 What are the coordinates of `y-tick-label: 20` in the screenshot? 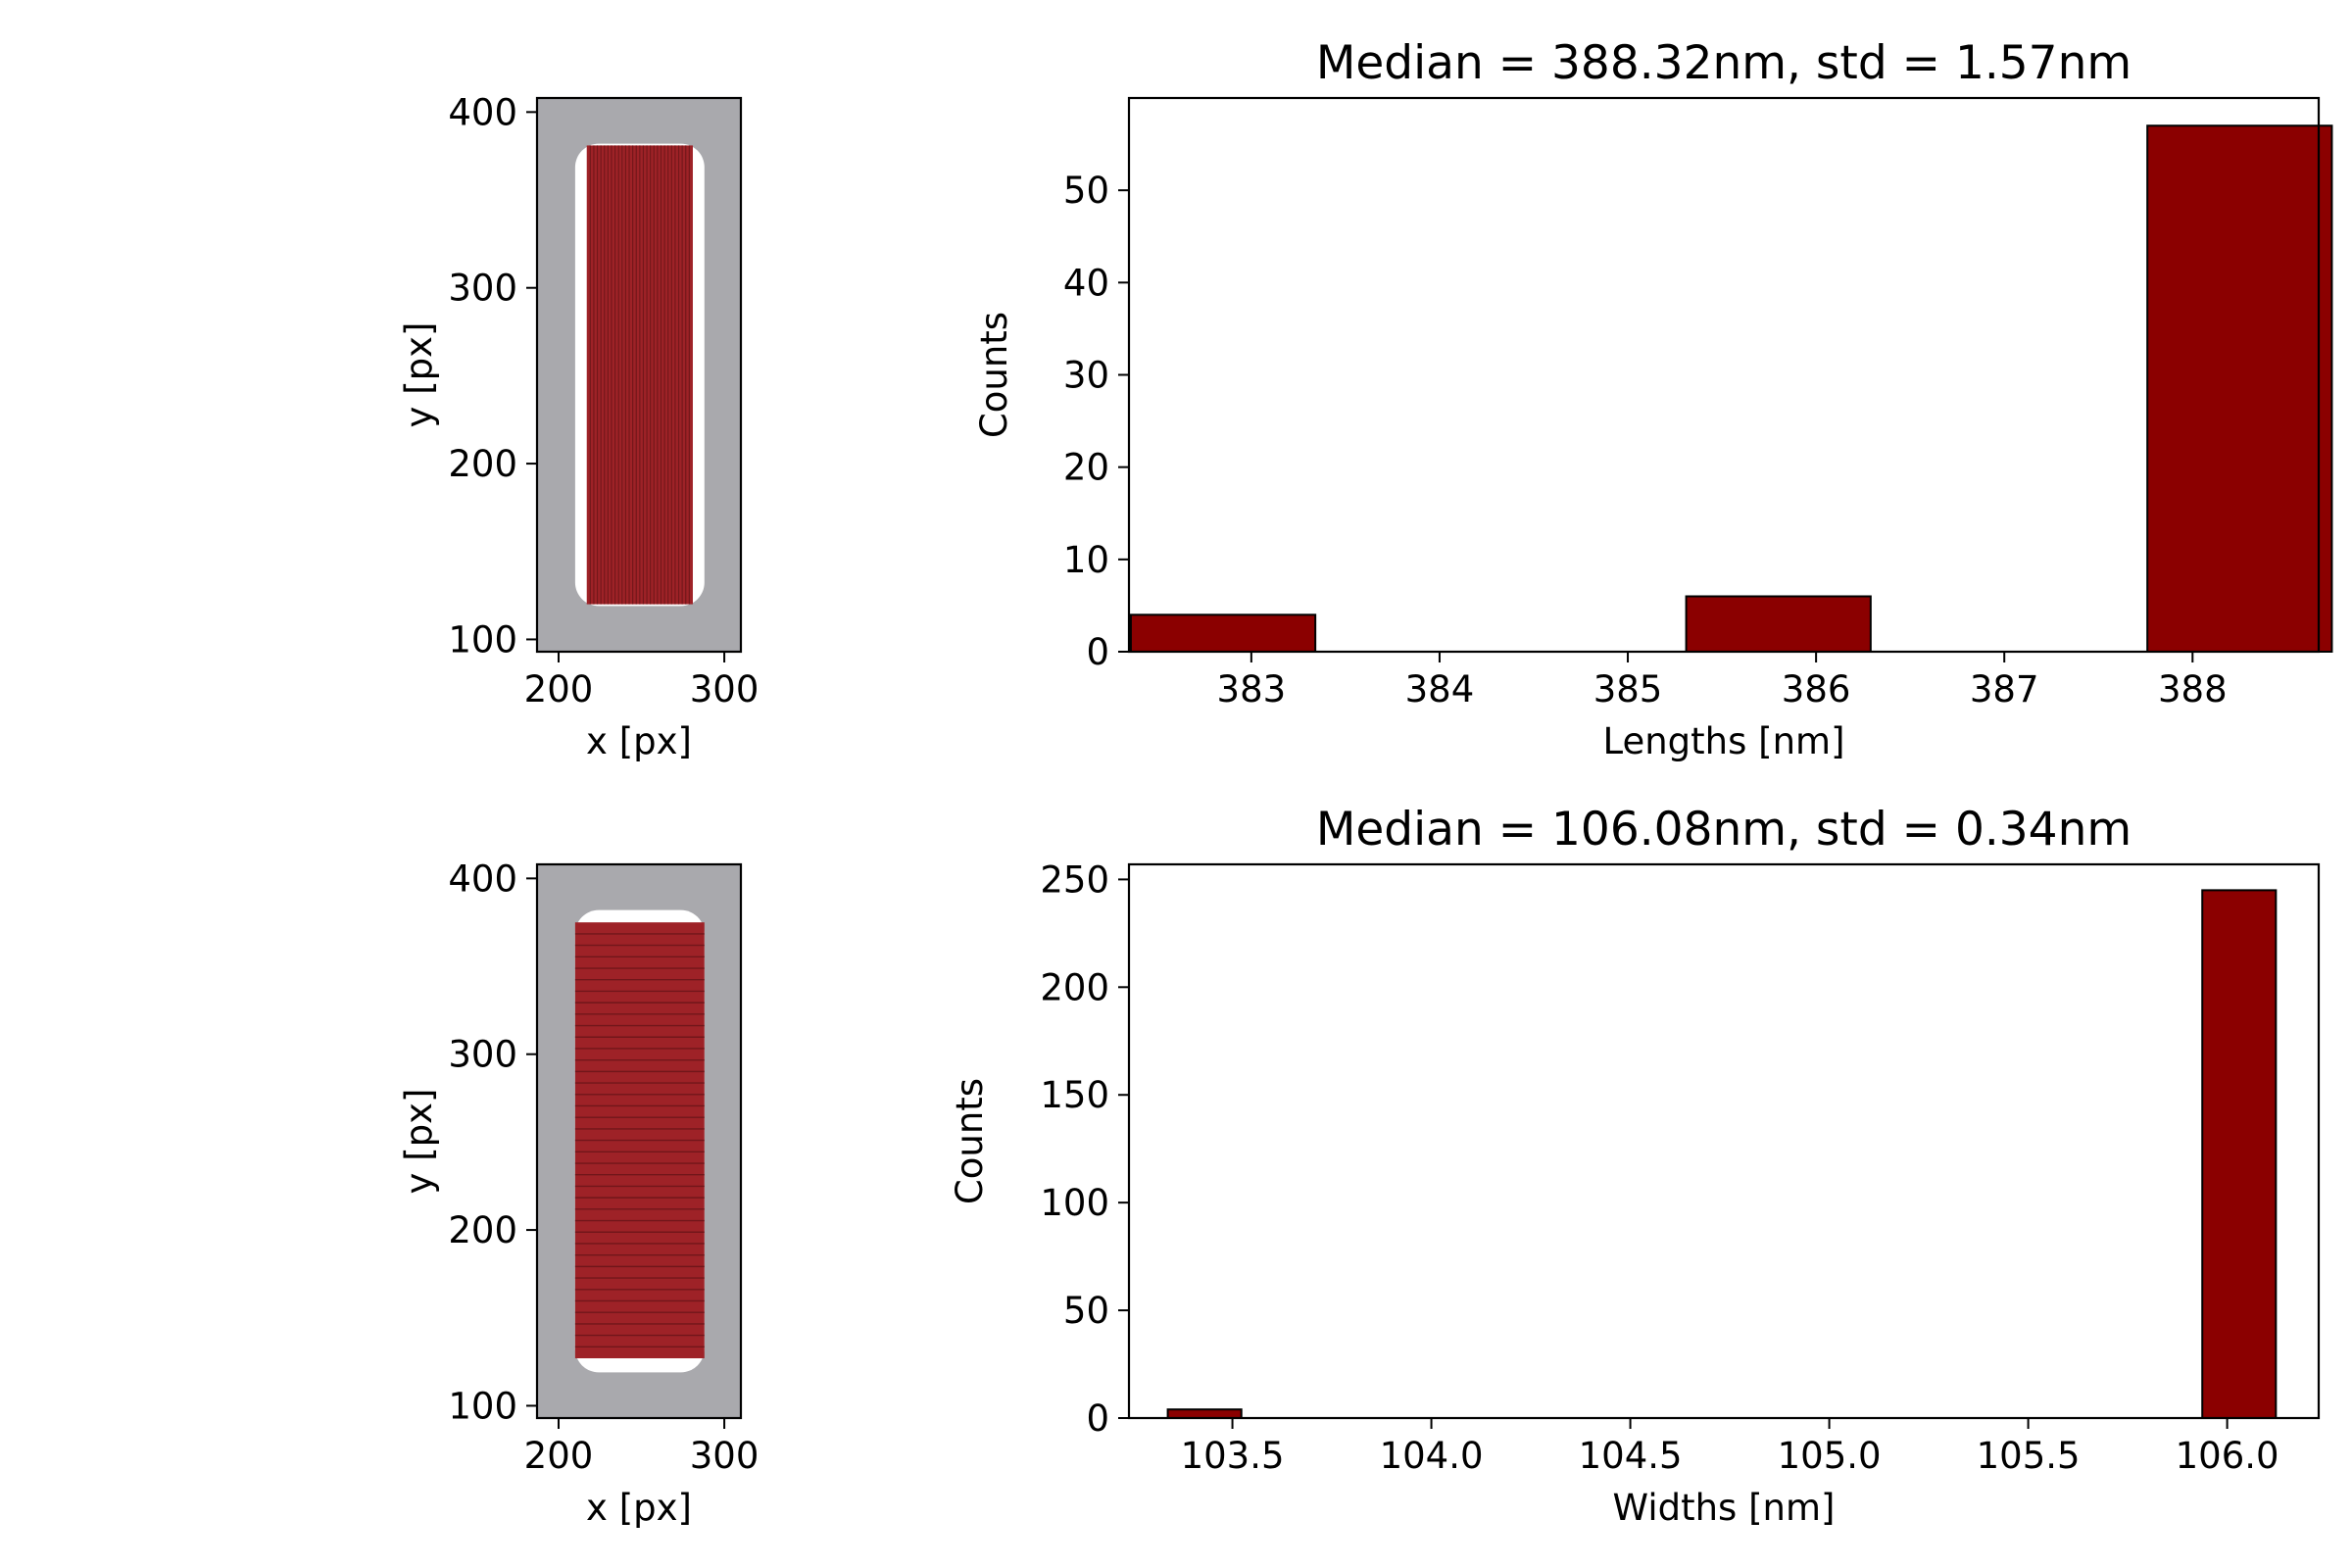 It's located at (1086, 468).